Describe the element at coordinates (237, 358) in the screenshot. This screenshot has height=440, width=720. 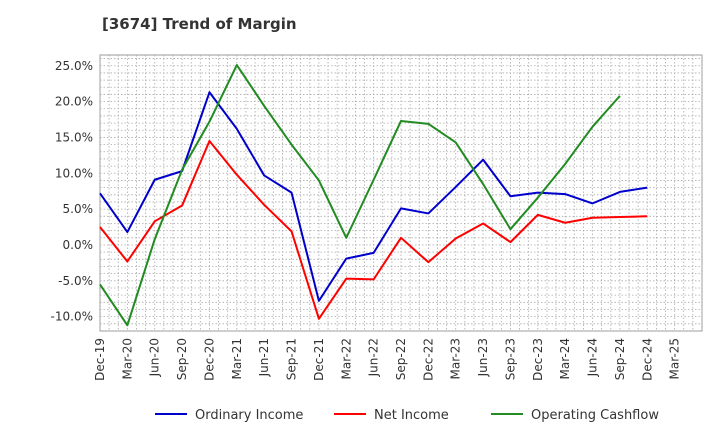
I see `x-tick-label: Mar-21` at that location.